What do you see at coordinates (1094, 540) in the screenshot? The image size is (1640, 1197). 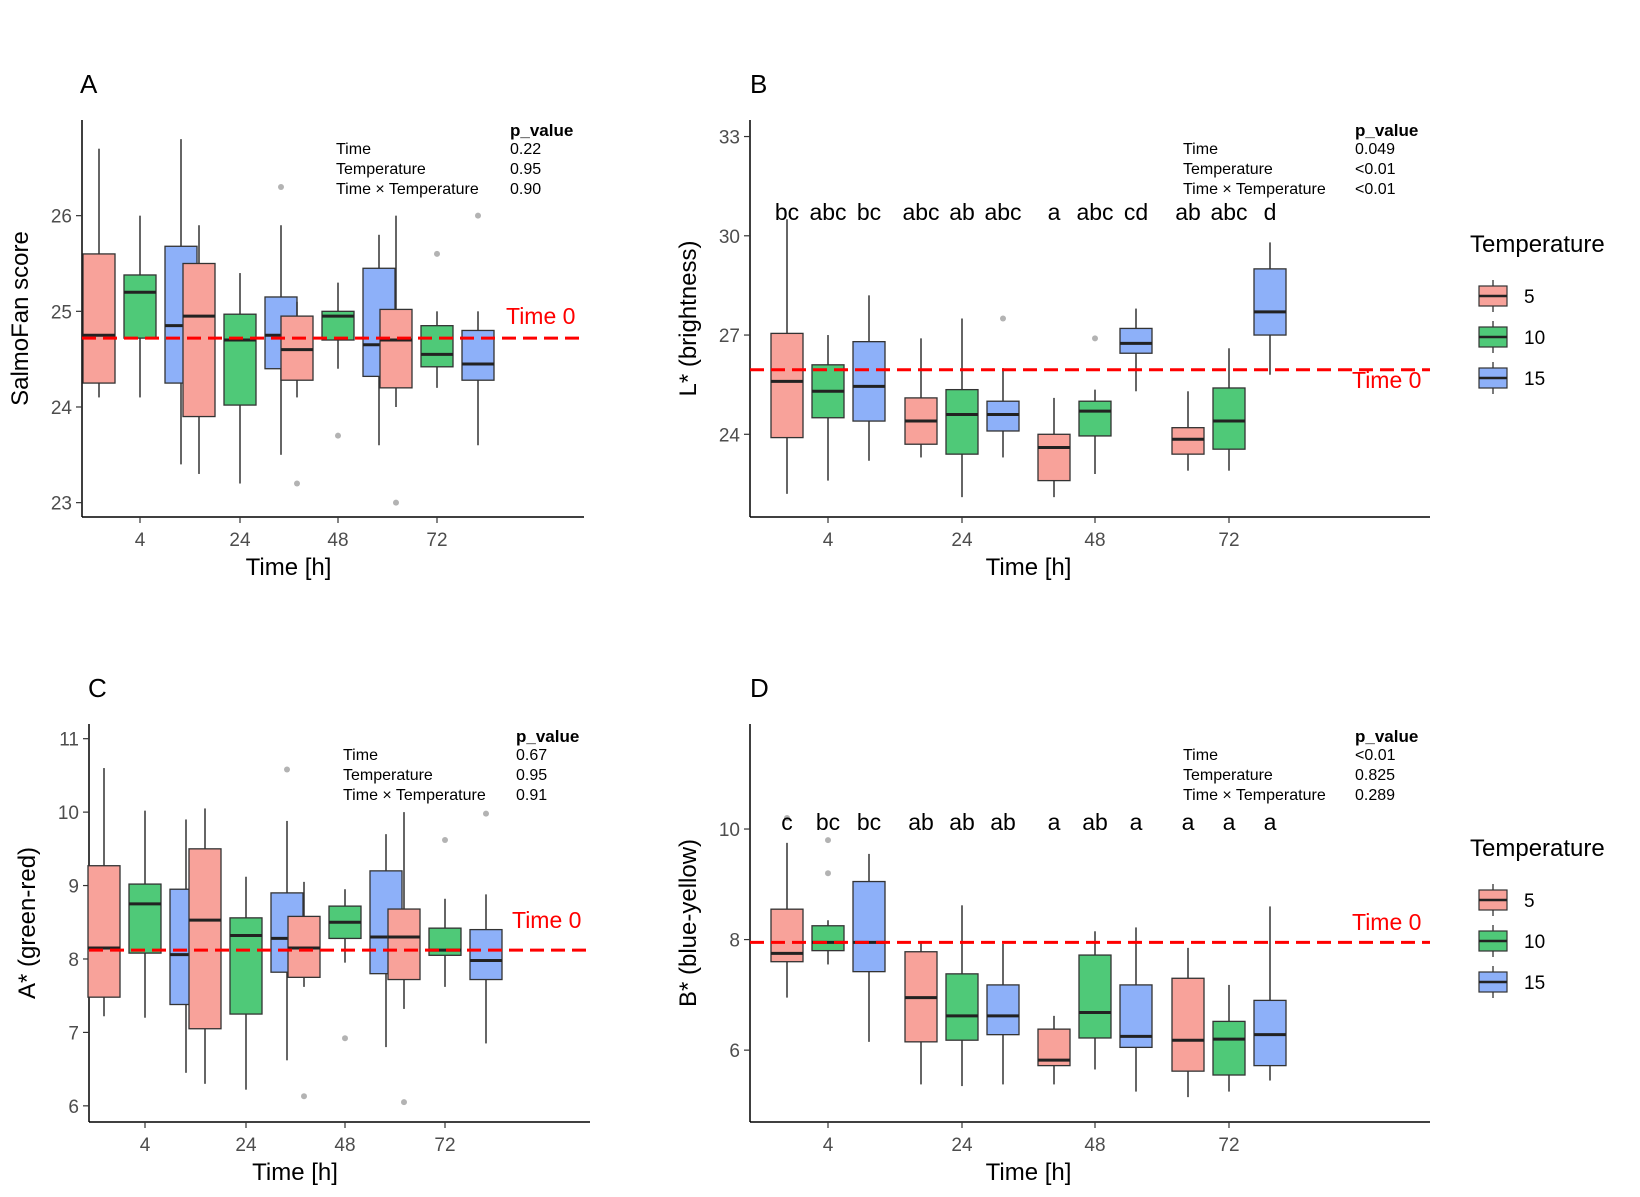 I see `x-tick-label: 48` at bounding box center [1094, 540].